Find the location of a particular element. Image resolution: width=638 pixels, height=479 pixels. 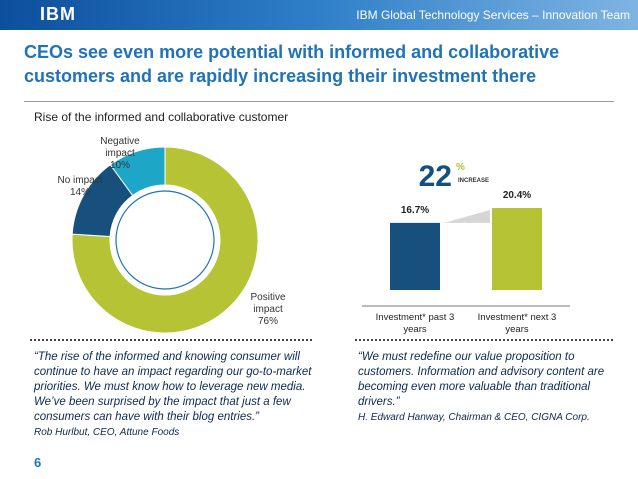

slice-name: No impact is located at coordinates (80, 180).